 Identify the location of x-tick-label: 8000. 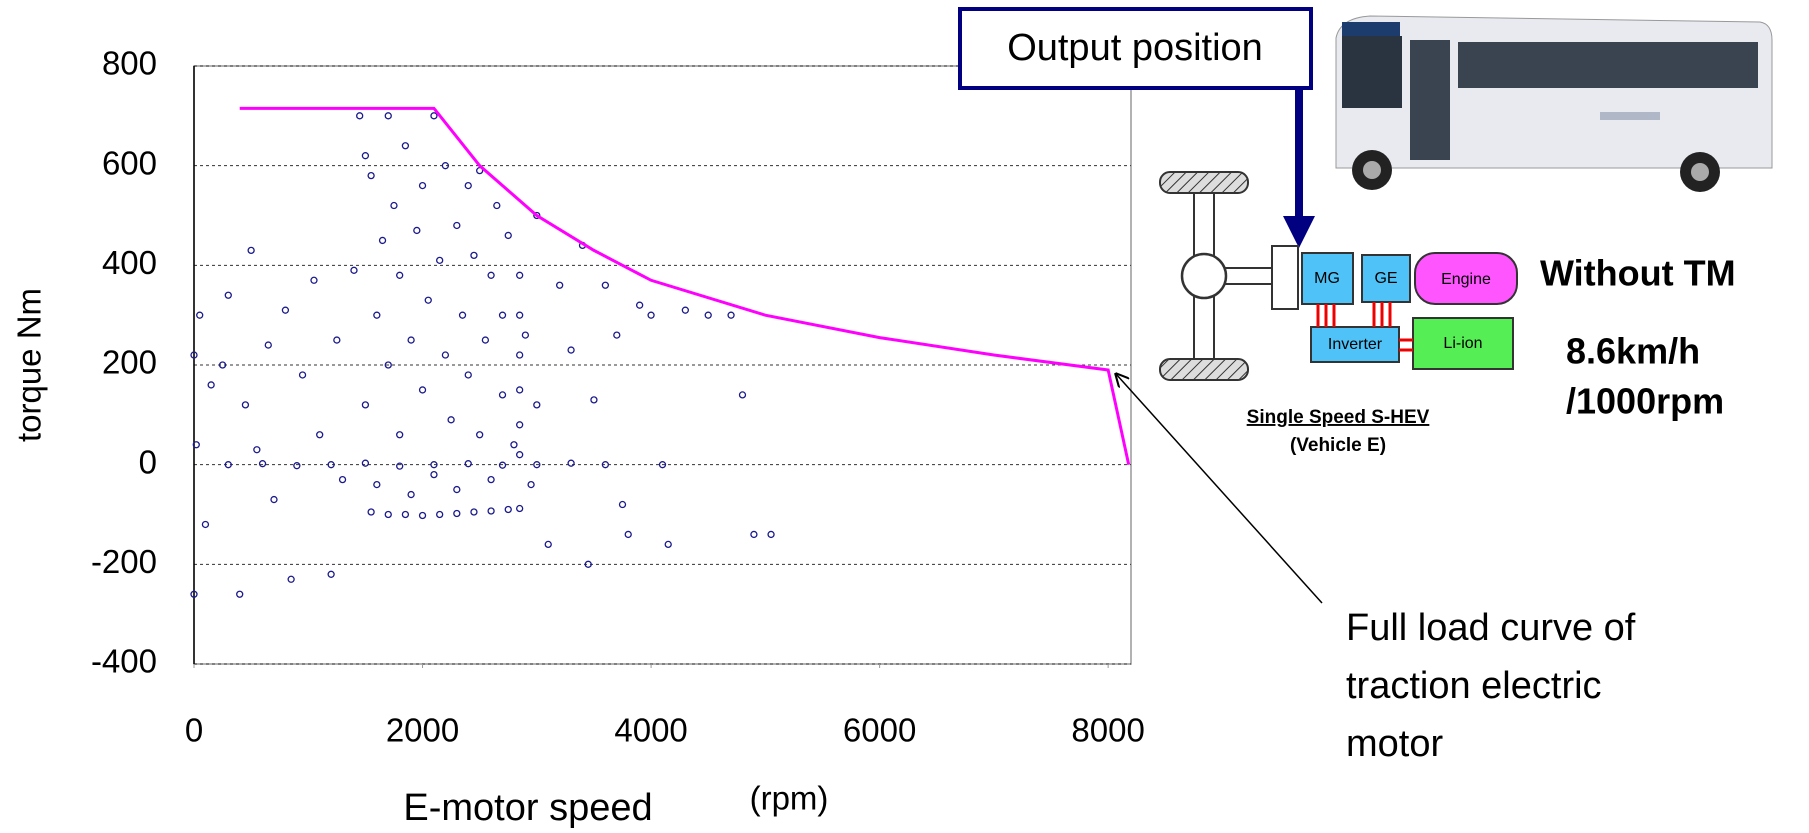
(1107, 730).